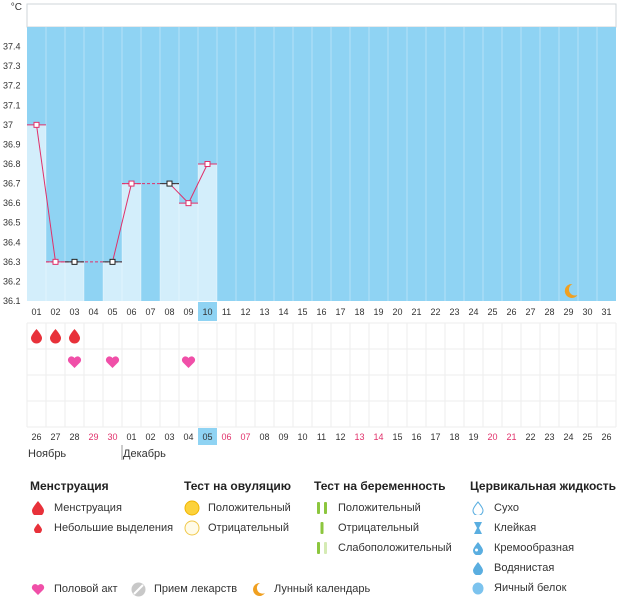  Describe the element at coordinates (12, 144) in the screenshot. I see `y-tick-label: 36.9` at that location.